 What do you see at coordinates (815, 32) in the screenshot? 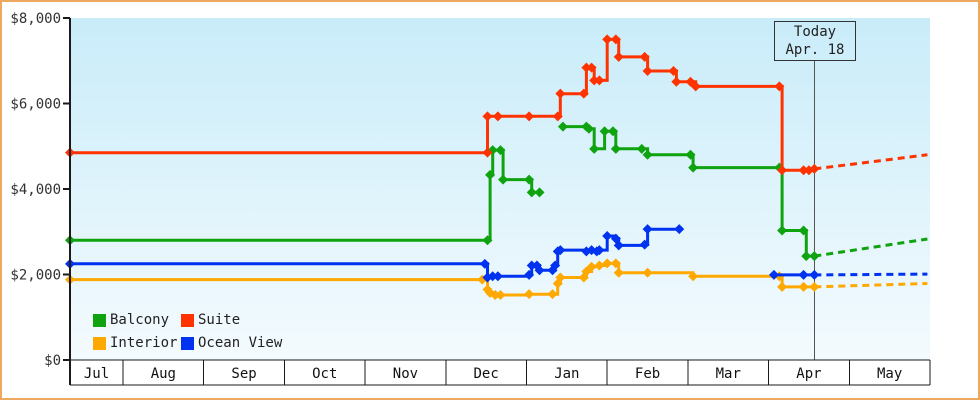
I see `today-label: Today` at bounding box center [815, 32].